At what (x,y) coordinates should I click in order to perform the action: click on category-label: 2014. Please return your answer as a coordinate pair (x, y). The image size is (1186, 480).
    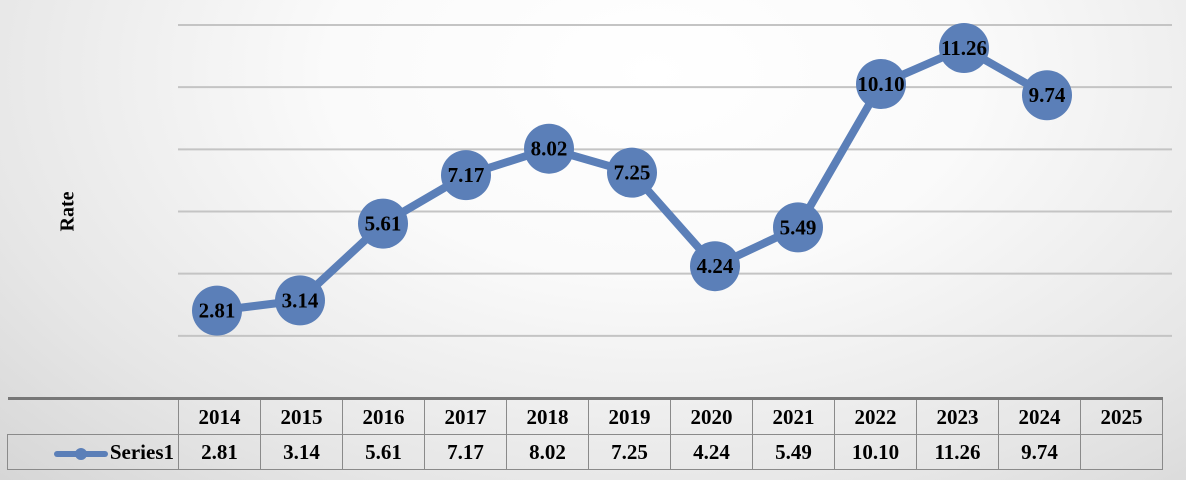
    Looking at the image, I should click on (219, 416).